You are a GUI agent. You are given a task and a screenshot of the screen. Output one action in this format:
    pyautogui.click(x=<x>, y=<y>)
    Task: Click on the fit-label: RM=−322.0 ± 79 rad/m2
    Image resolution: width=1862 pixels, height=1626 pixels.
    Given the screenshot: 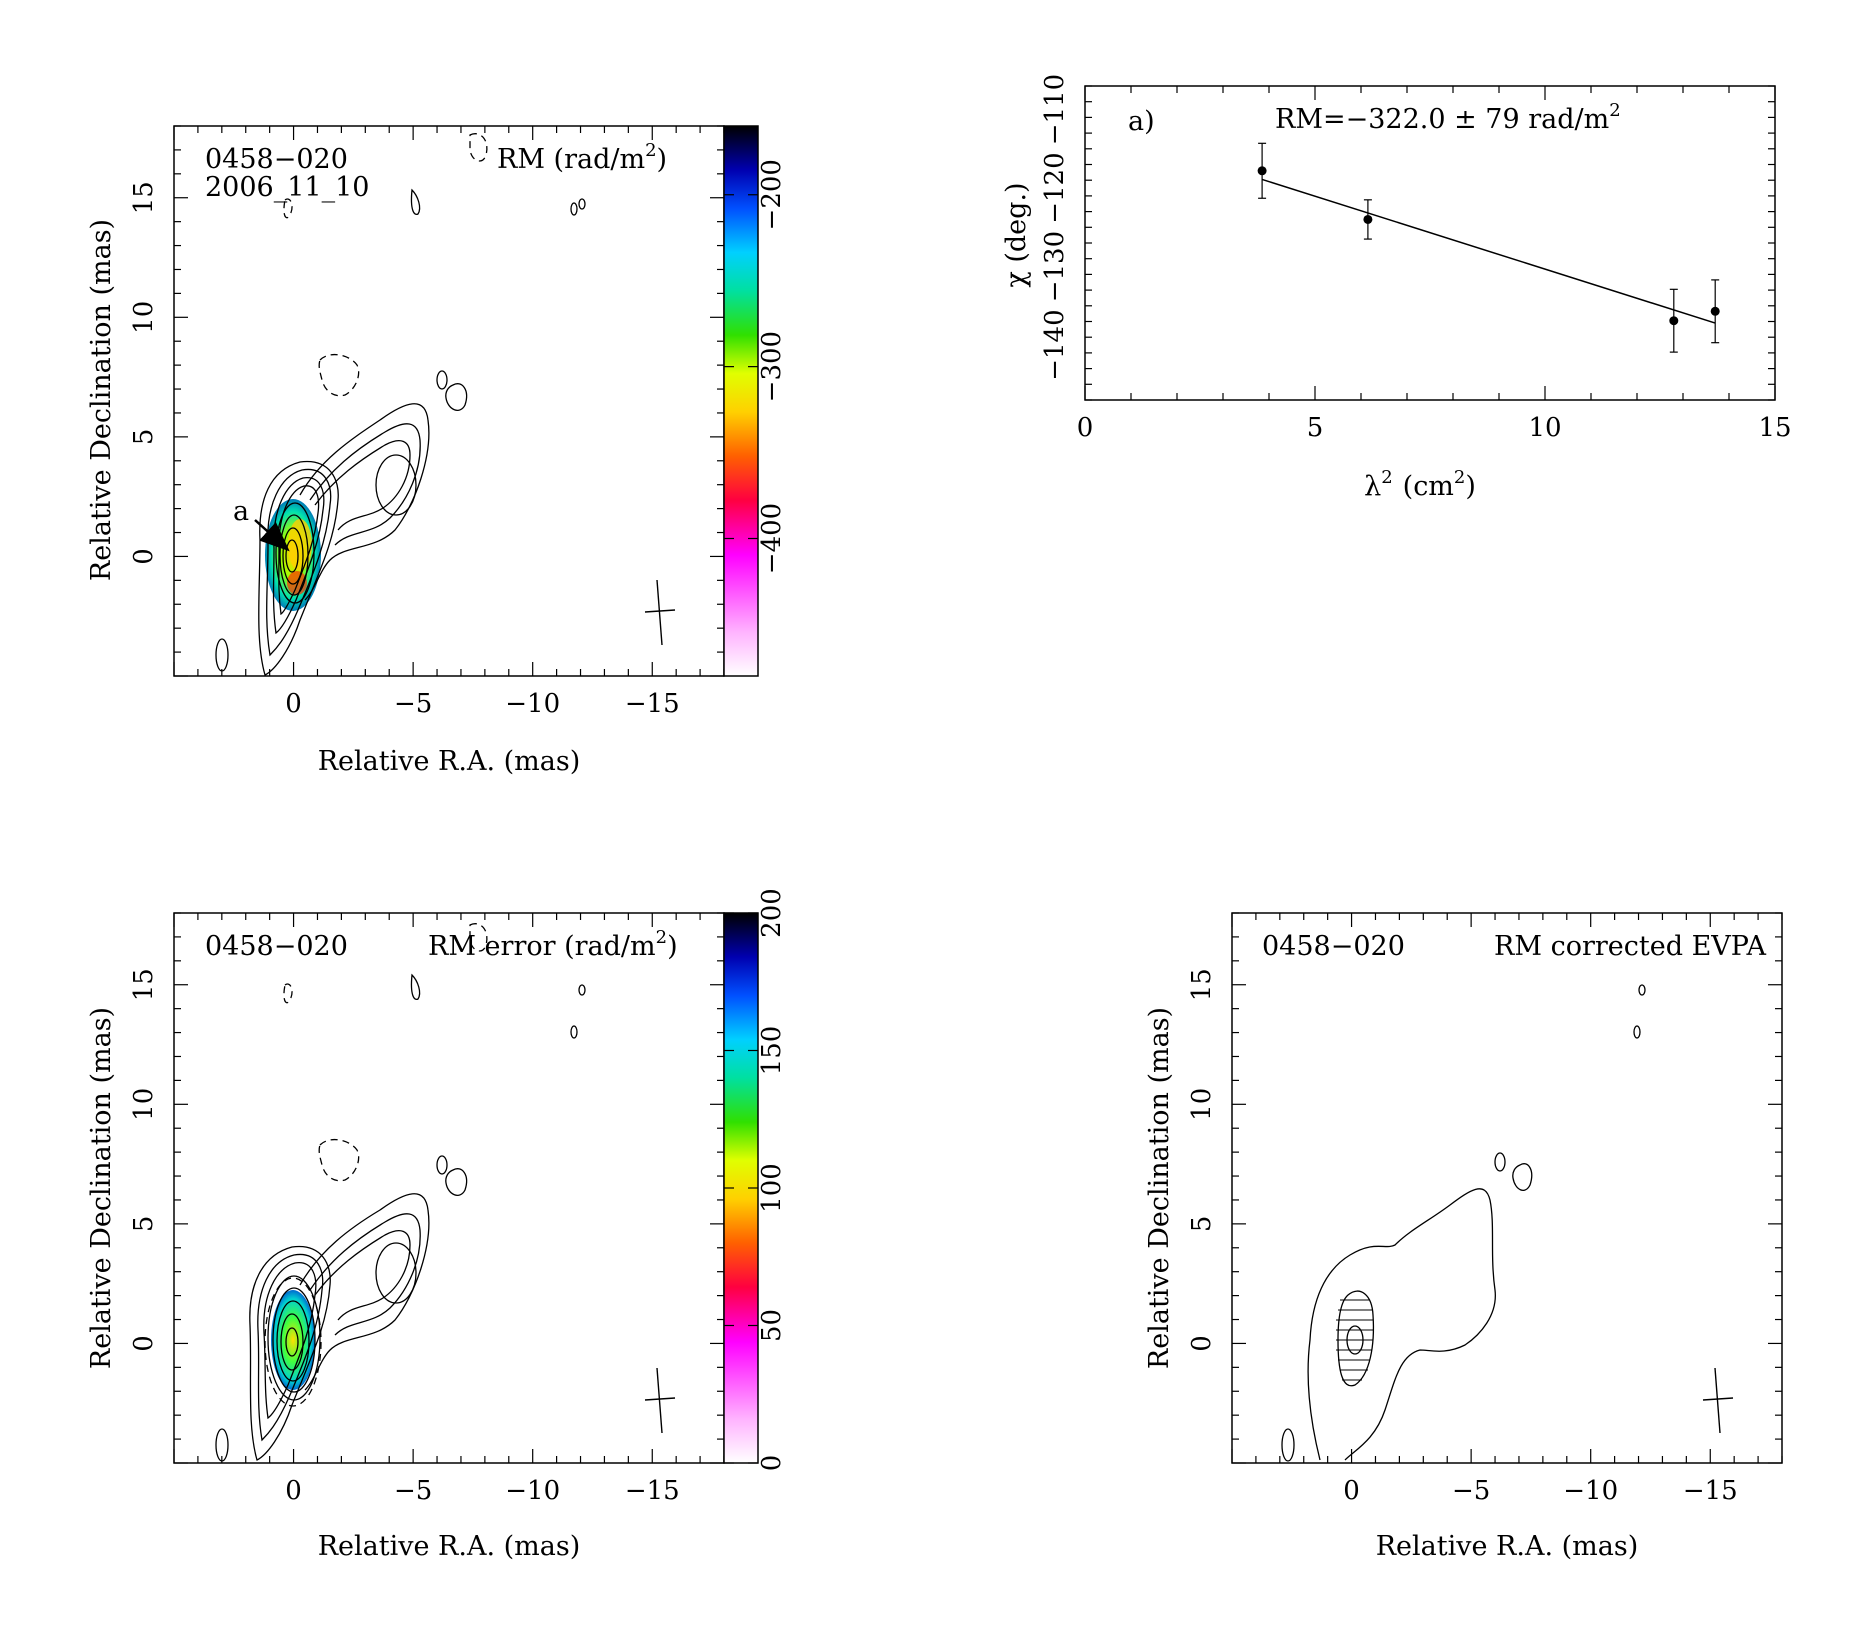 What is the action you would take?
    pyautogui.click(x=1448, y=117)
    